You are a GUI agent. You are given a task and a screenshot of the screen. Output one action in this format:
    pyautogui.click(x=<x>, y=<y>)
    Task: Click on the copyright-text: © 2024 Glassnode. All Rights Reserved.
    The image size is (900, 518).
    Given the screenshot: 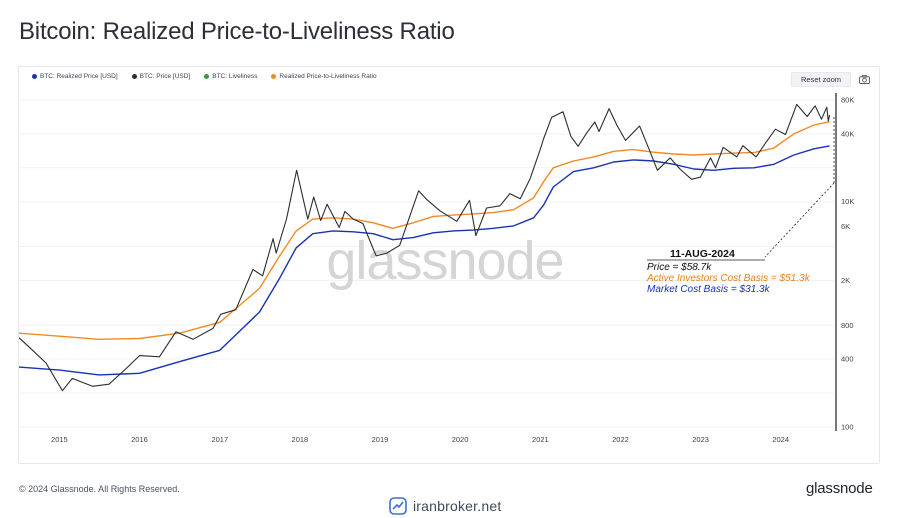 What is the action you would take?
    pyautogui.click(x=99, y=489)
    